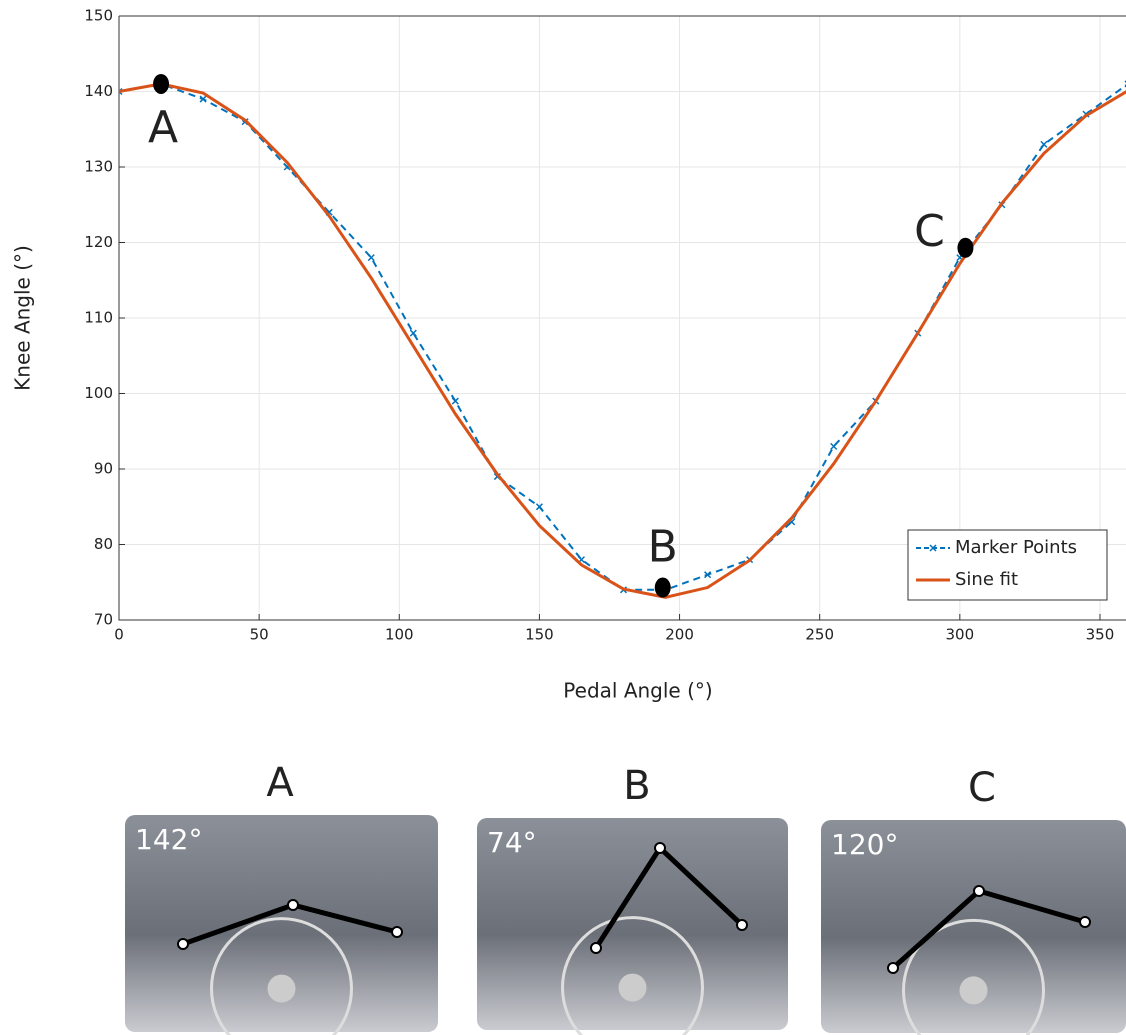  What do you see at coordinates (98, 167) in the screenshot?
I see `y-tick-label: 130` at bounding box center [98, 167].